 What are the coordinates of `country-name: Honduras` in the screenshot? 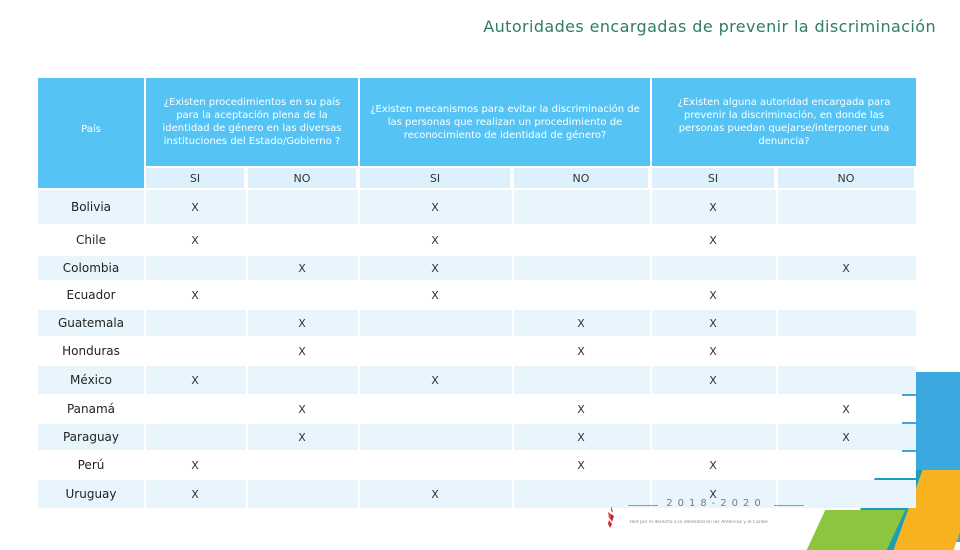 It's located at (91, 351).